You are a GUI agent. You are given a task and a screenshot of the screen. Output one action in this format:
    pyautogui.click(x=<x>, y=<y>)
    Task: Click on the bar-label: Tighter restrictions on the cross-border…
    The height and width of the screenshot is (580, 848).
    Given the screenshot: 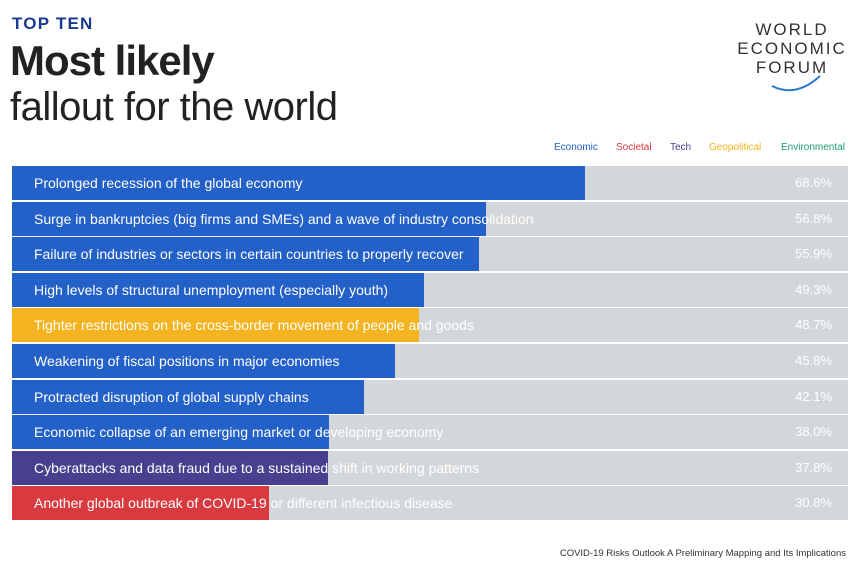 What is the action you would take?
    pyautogui.click(x=254, y=325)
    